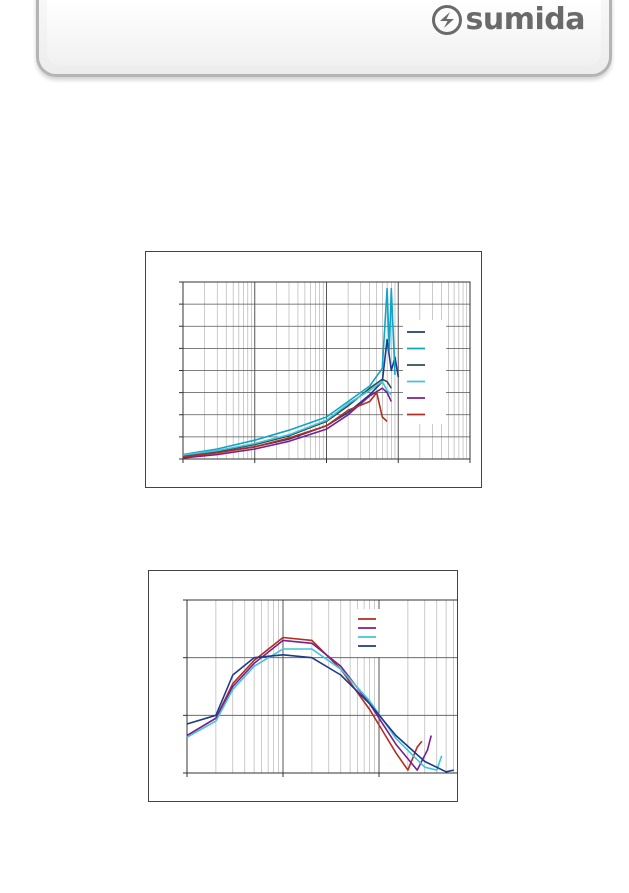 The width and height of the screenshot is (629, 893). I want to click on brand-name: sumida, so click(525, 19).